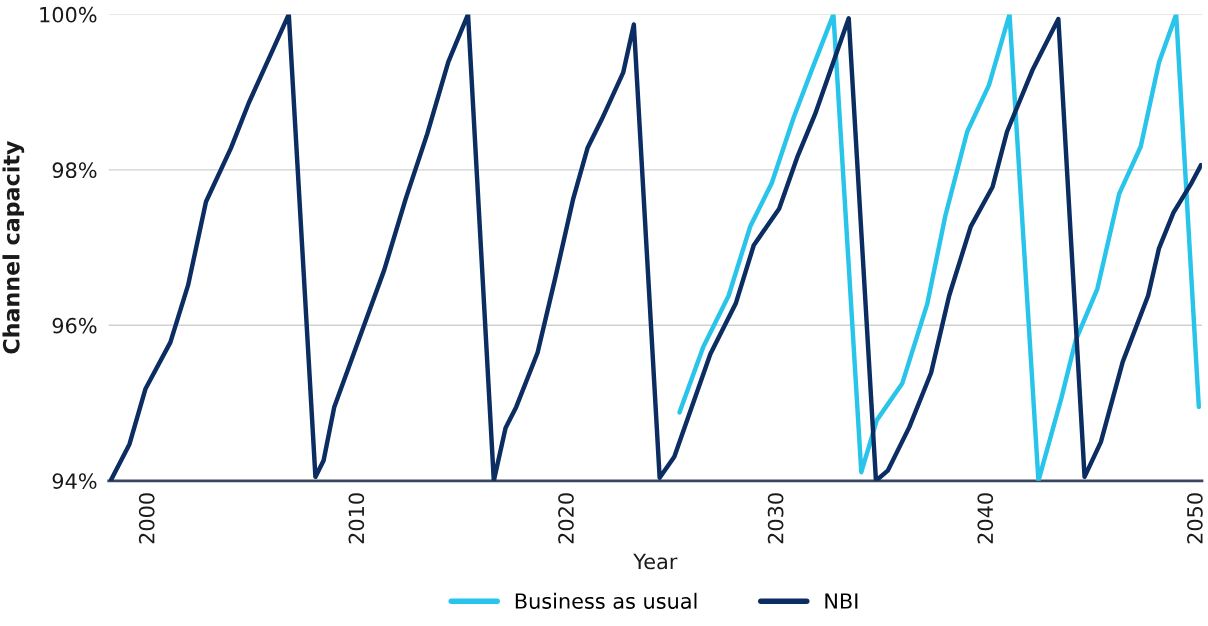 The height and width of the screenshot is (626, 1208). Describe the element at coordinates (566, 518) in the screenshot. I see `x-tick-label: 2020` at that location.